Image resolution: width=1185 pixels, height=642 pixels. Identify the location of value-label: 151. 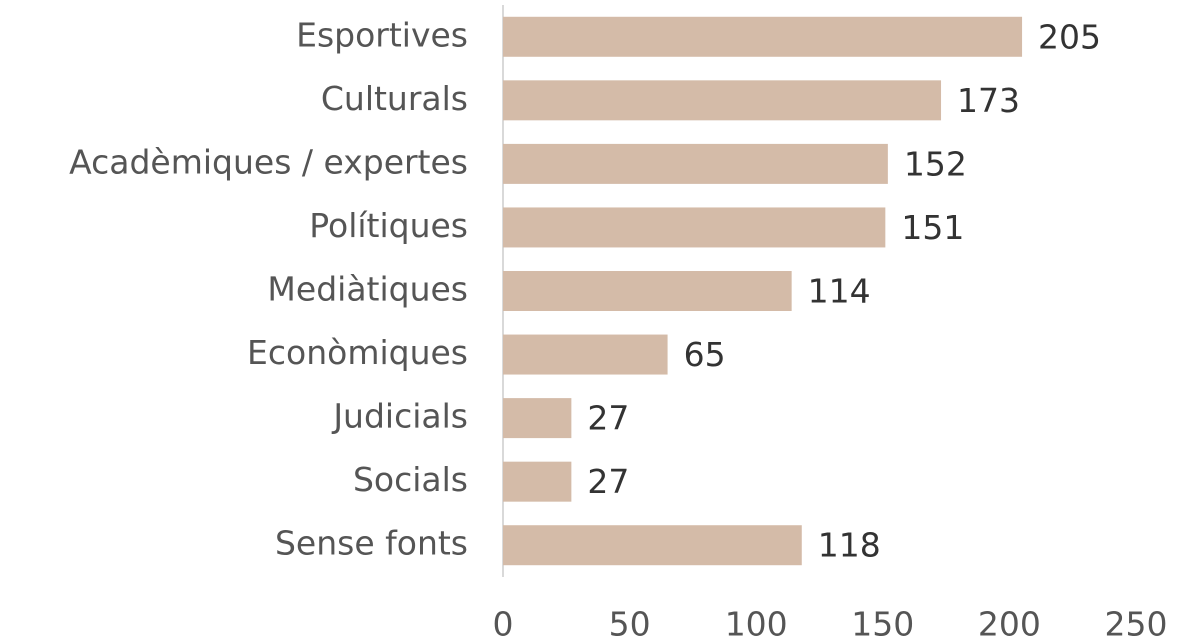
(932, 227).